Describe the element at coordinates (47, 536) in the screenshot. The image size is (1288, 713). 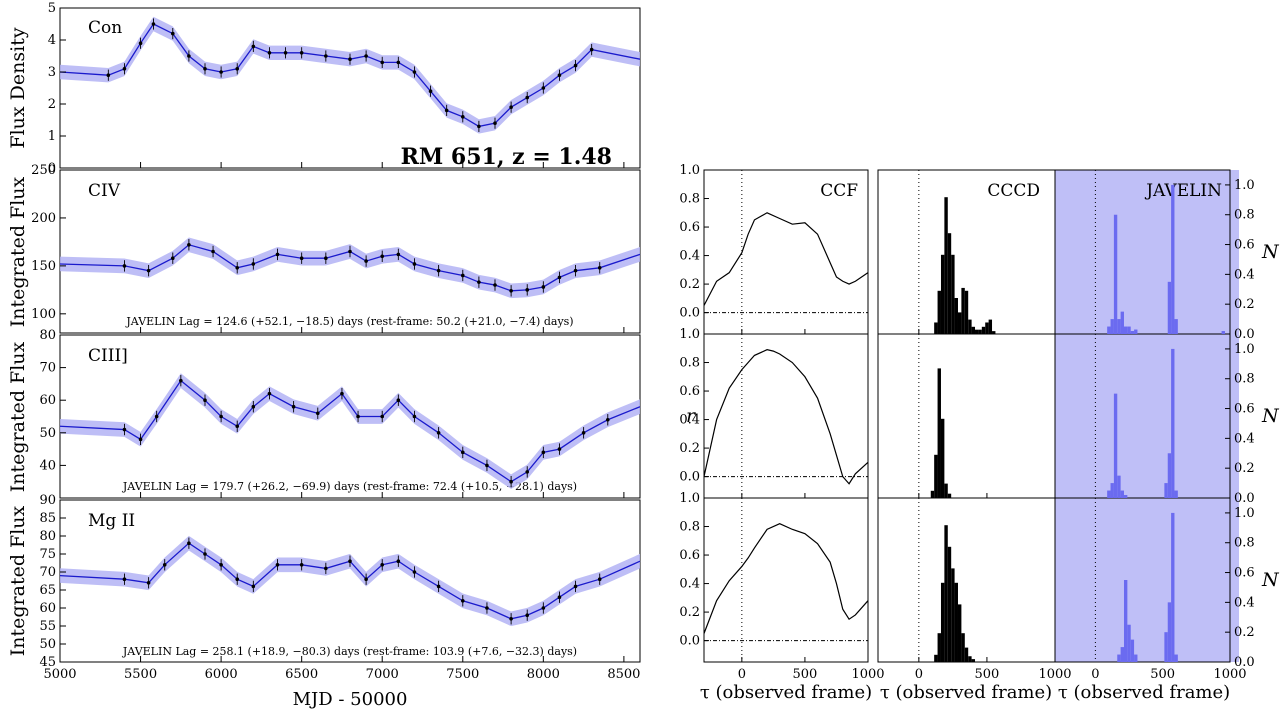
I see `y-tick-label: 80` at that location.